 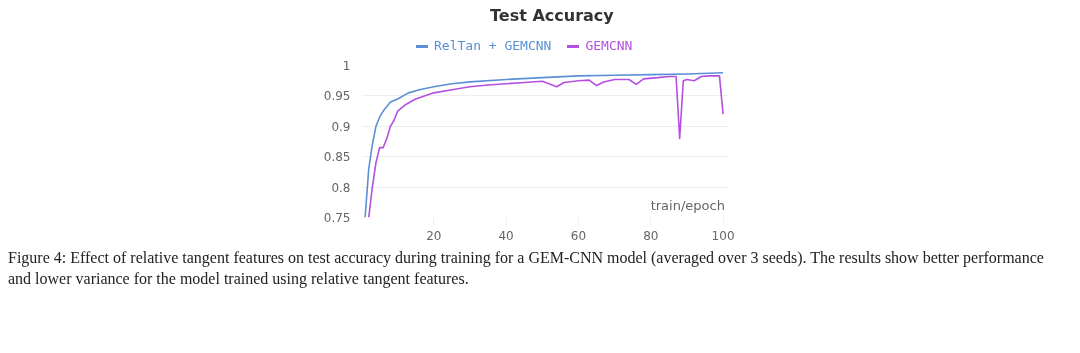 What do you see at coordinates (346, 66) in the screenshot?
I see `y-tick-label: 1` at bounding box center [346, 66].